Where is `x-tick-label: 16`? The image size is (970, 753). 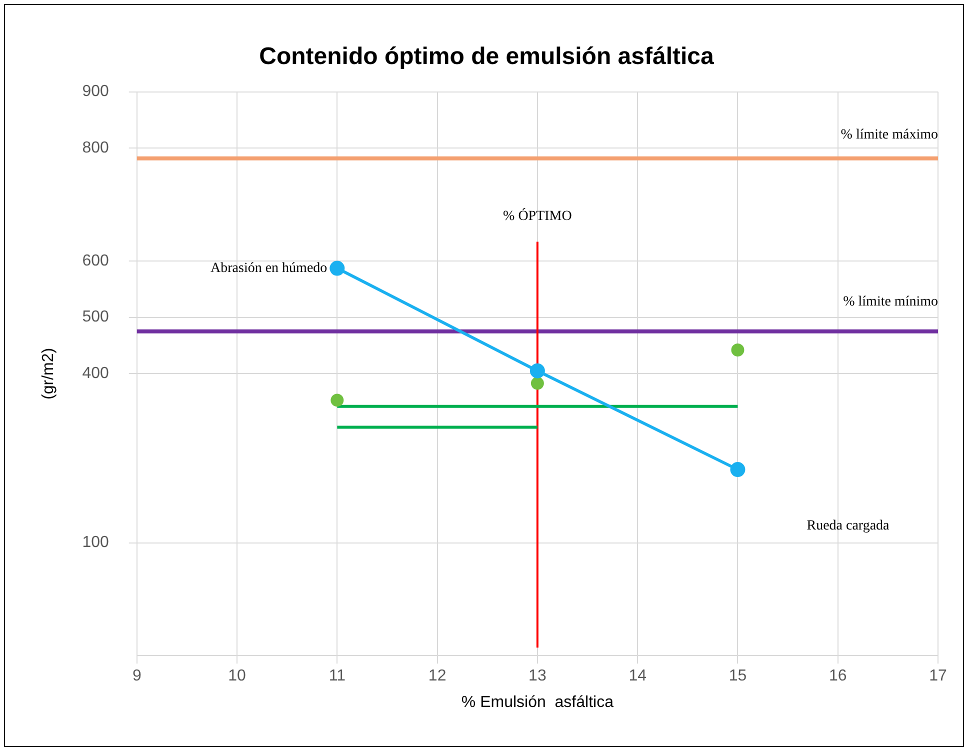 x-tick-label: 16 is located at coordinates (837, 676).